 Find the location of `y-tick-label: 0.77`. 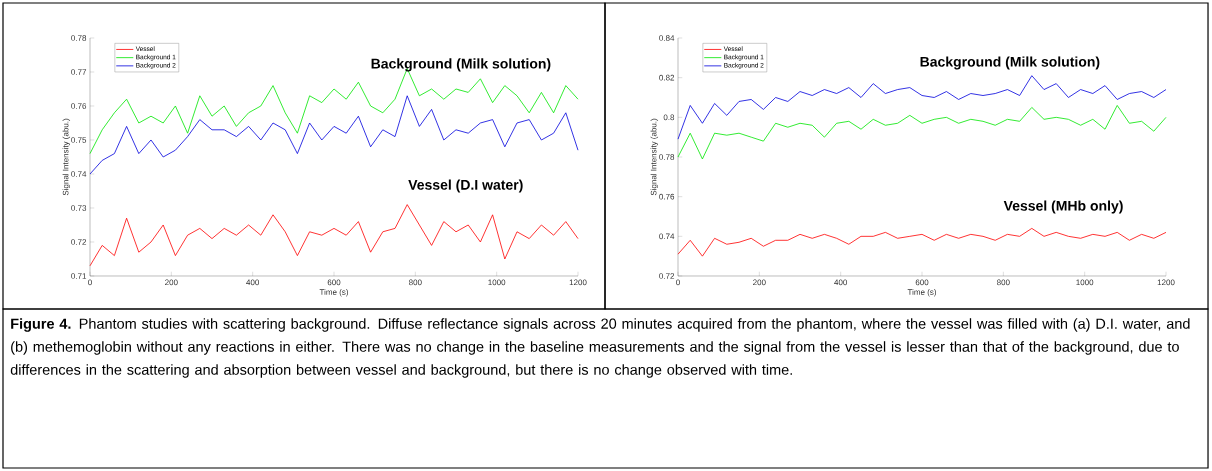

y-tick-label: 0.77 is located at coordinates (79, 72).